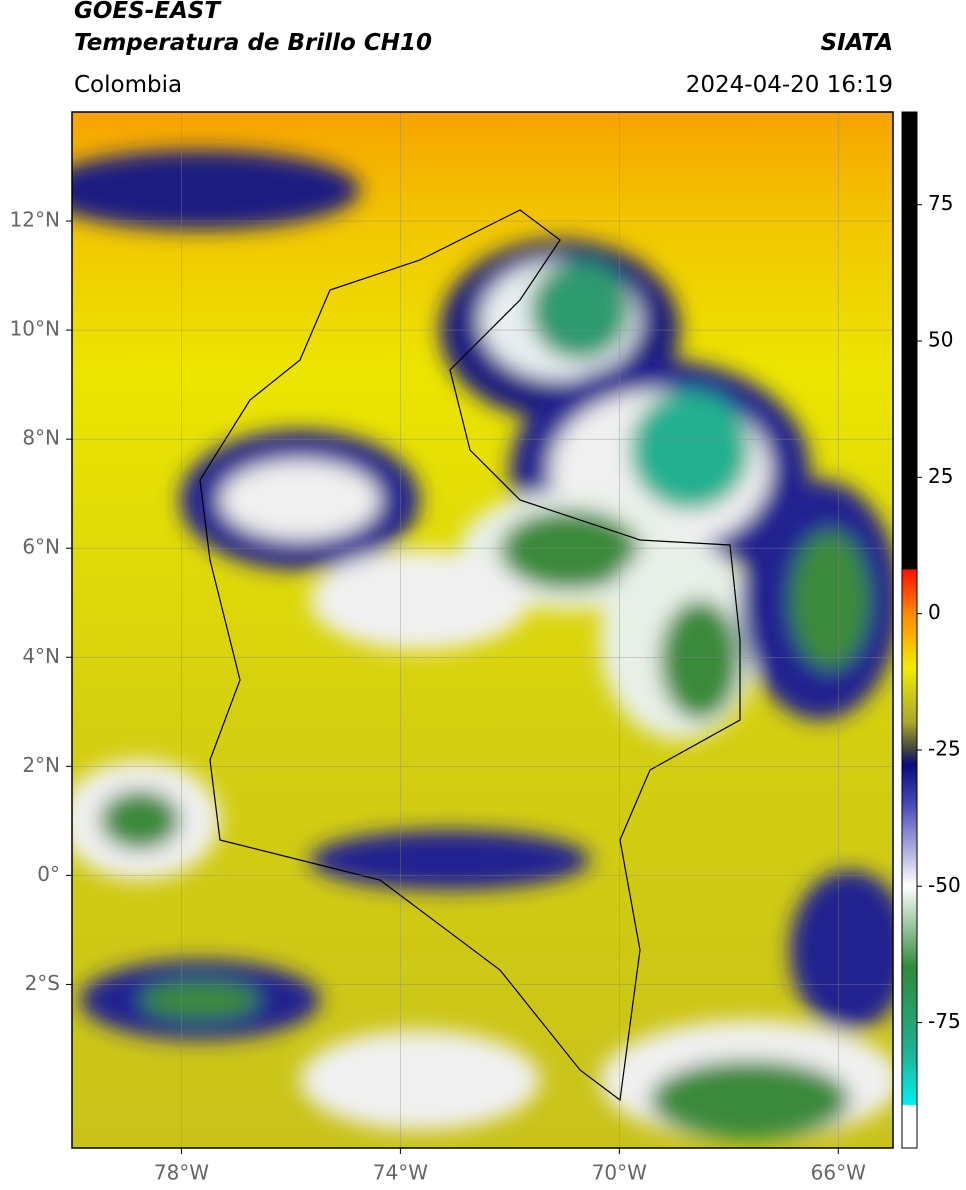 The width and height of the screenshot is (966, 1190). What do you see at coordinates (147, 12) in the screenshot?
I see `satellite-title: GOES-EAST` at bounding box center [147, 12].